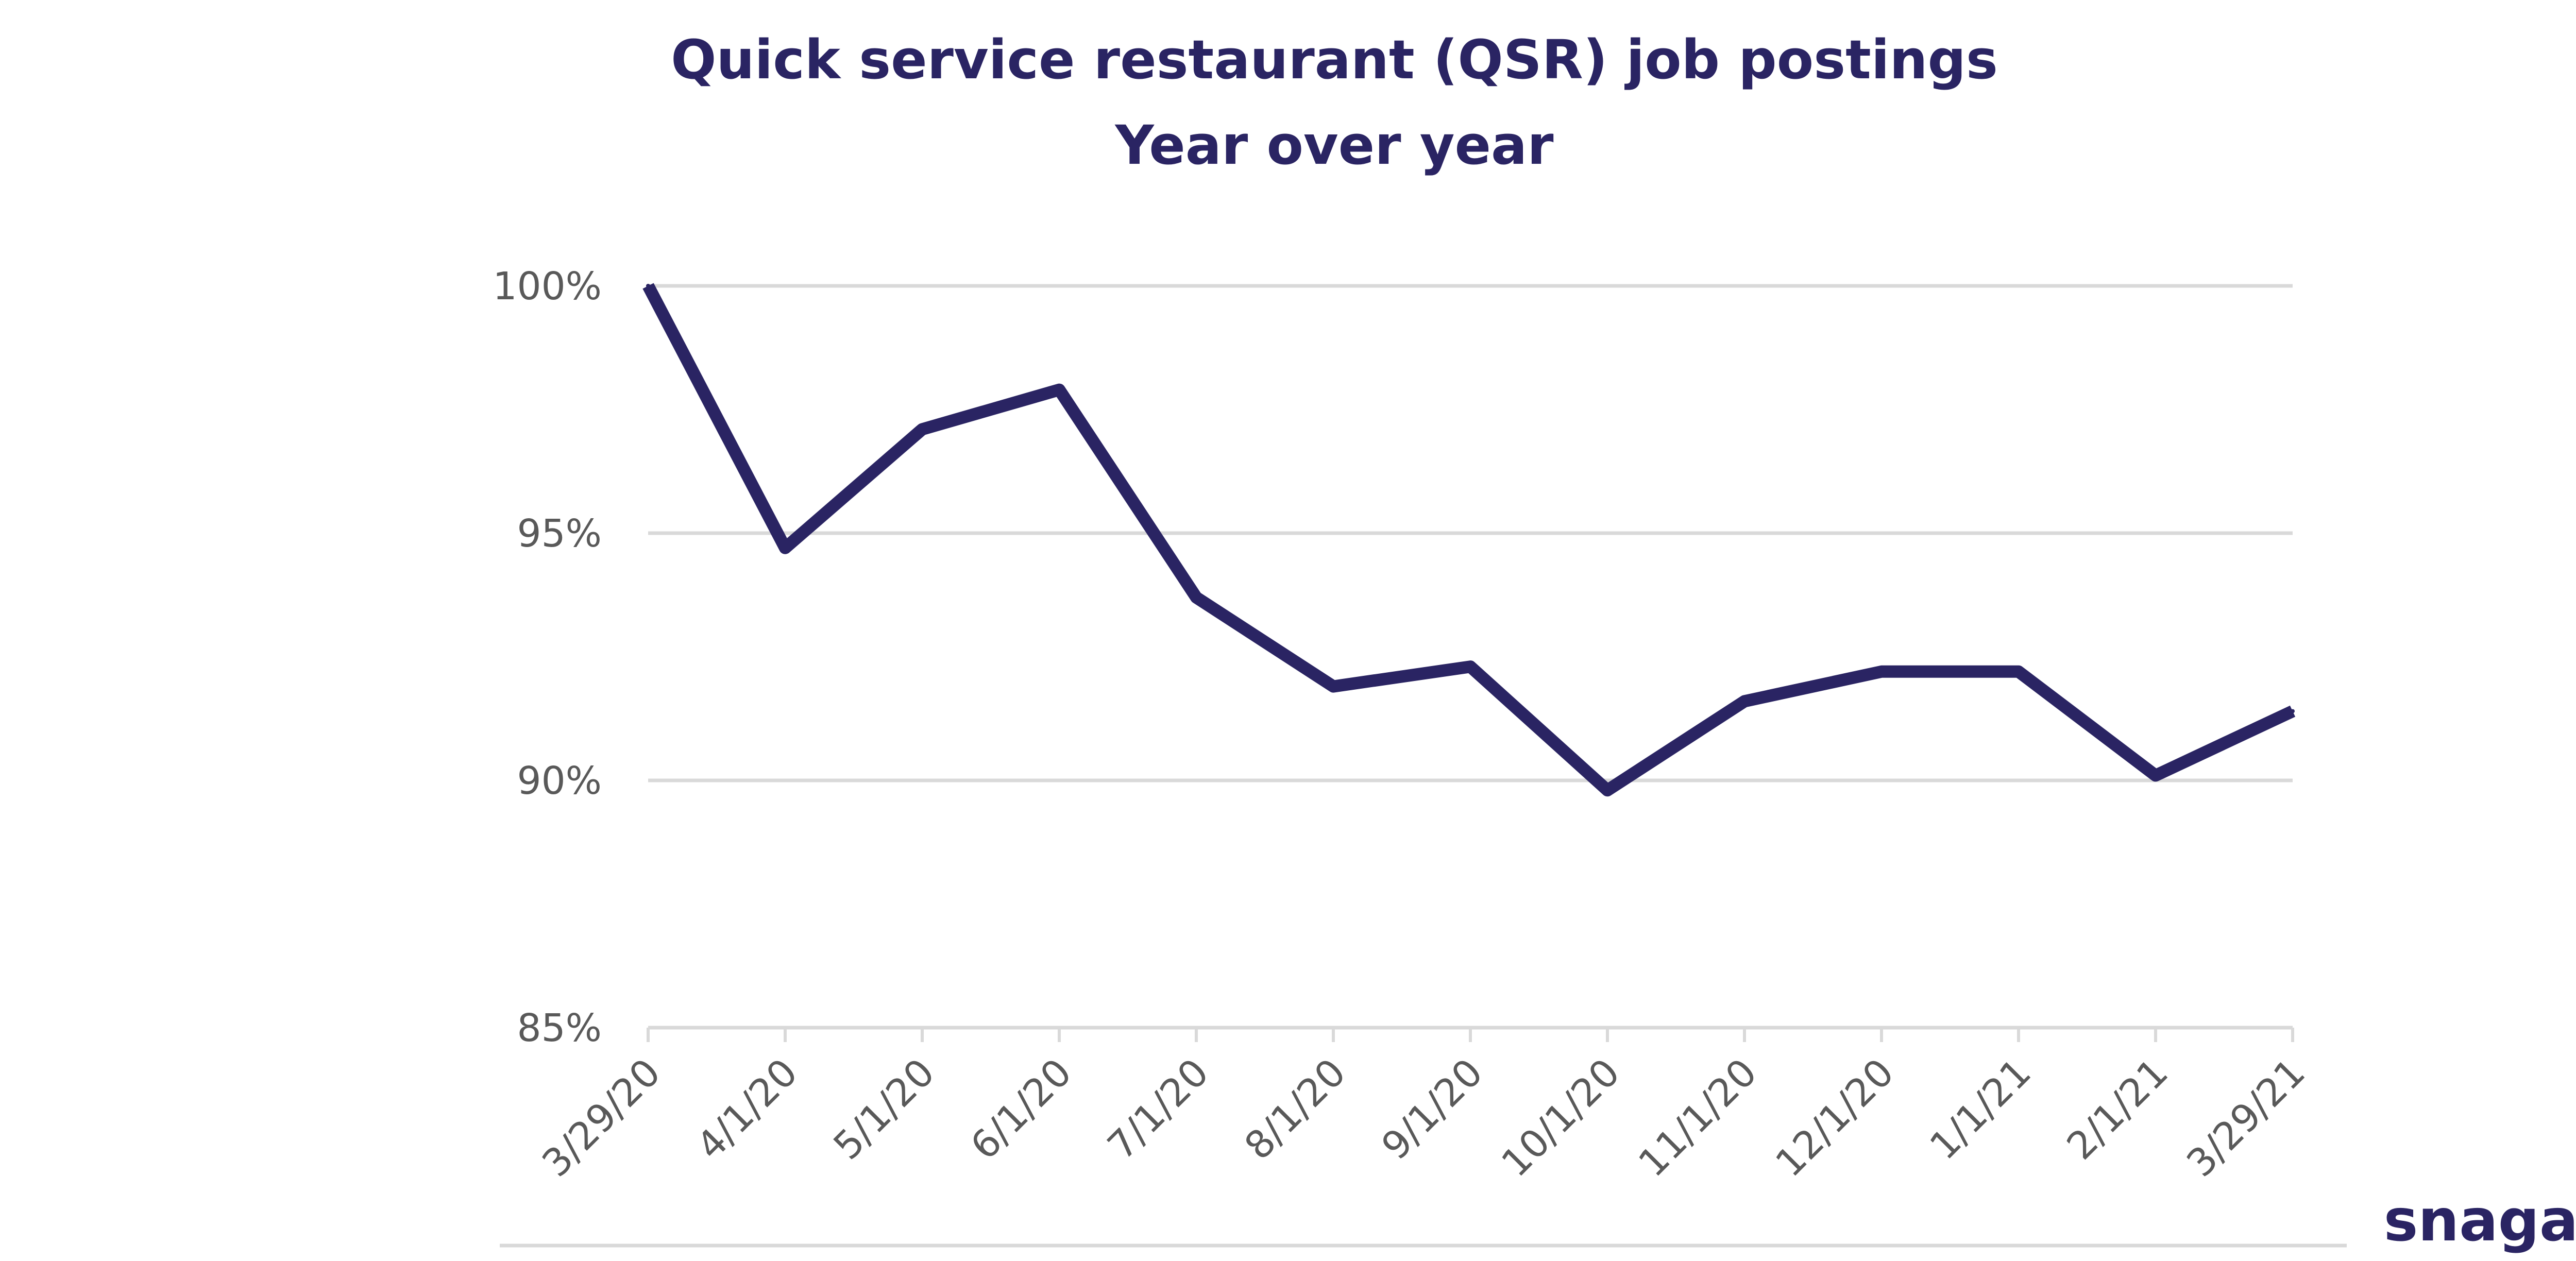  What do you see at coordinates (1698, 1118) in the screenshot?
I see `x-tick-label: 11/1/20` at bounding box center [1698, 1118].